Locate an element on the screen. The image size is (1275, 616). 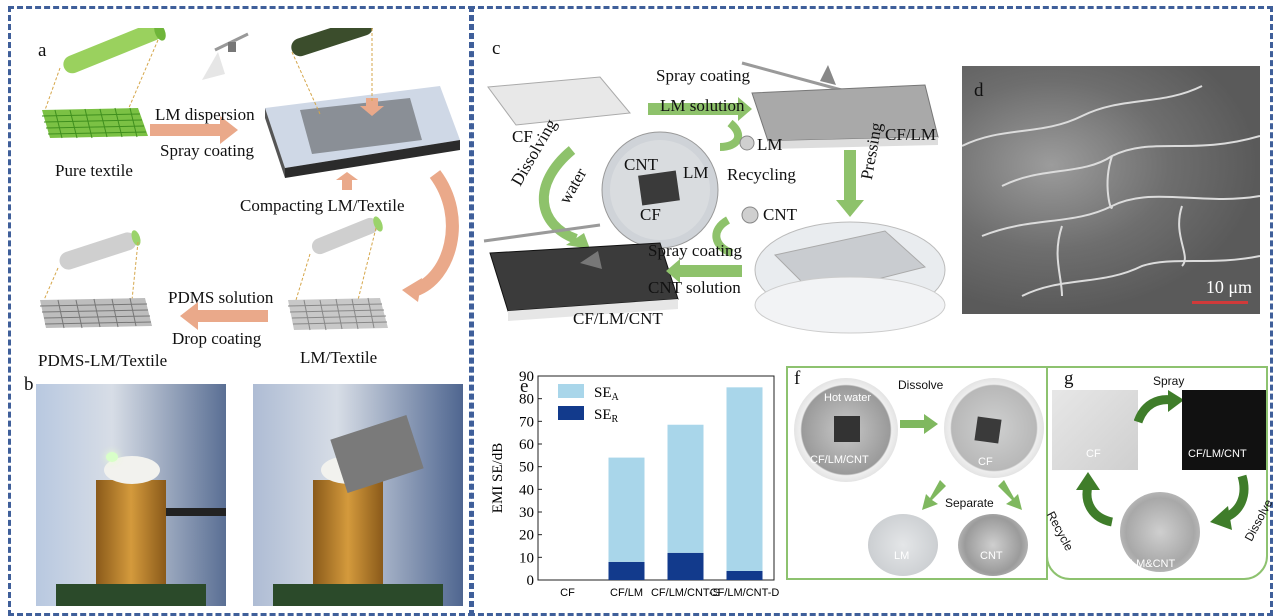
arrow-recycle is located at coordinates (1095, 499).